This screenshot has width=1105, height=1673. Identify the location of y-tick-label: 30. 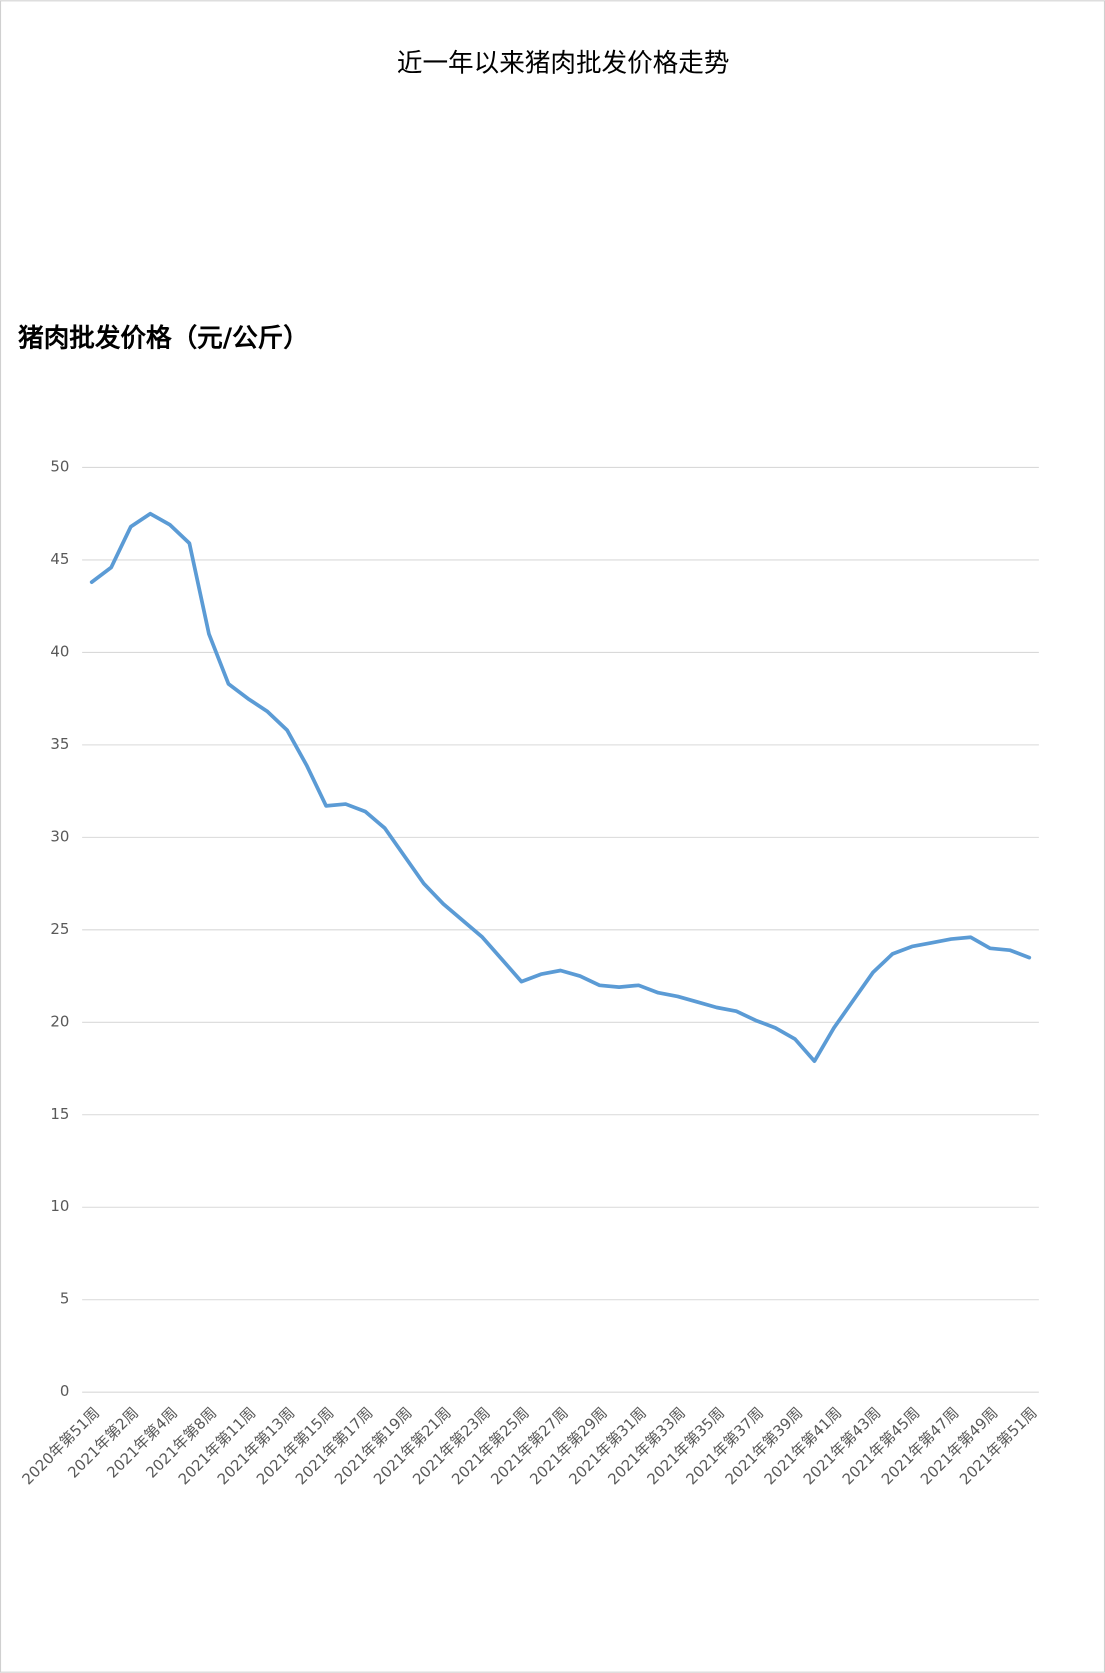
(59, 836).